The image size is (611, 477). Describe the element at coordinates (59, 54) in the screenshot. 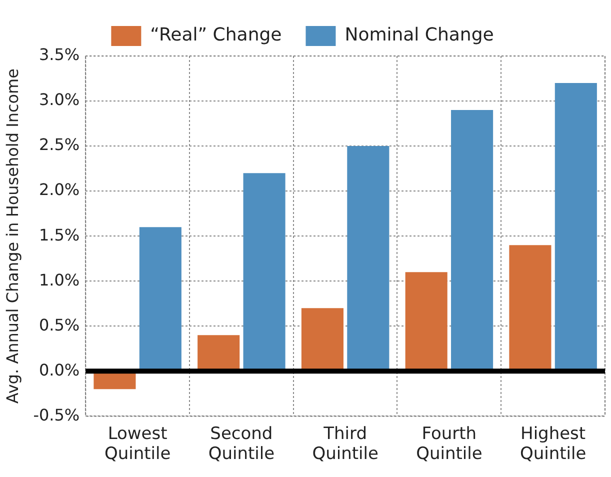

I see `y-tick-label: 3.5%` at that location.